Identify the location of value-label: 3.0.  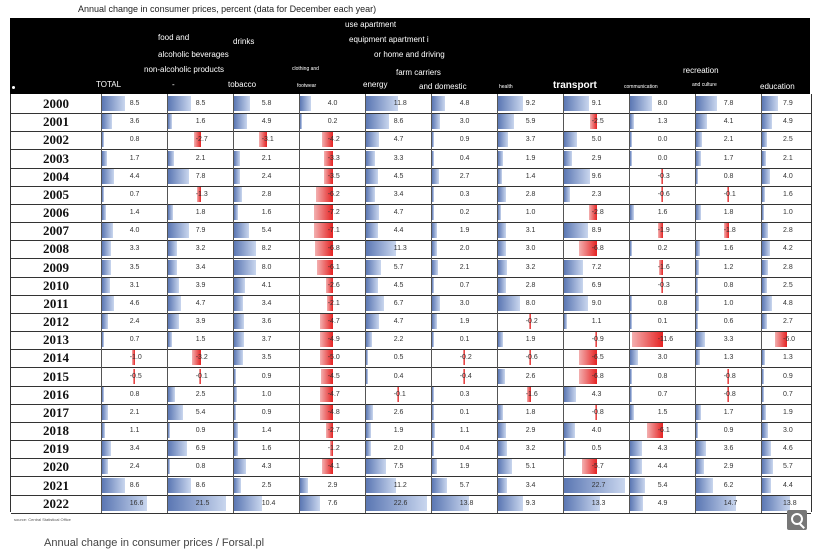
(530, 249).